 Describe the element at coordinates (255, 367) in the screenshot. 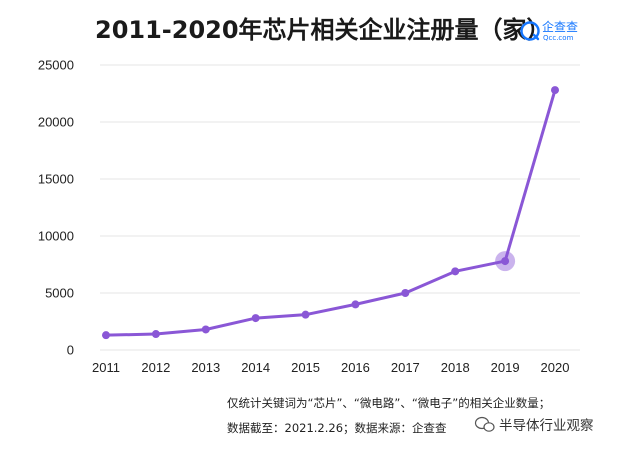

I see `x-tick-label: 2014` at that location.